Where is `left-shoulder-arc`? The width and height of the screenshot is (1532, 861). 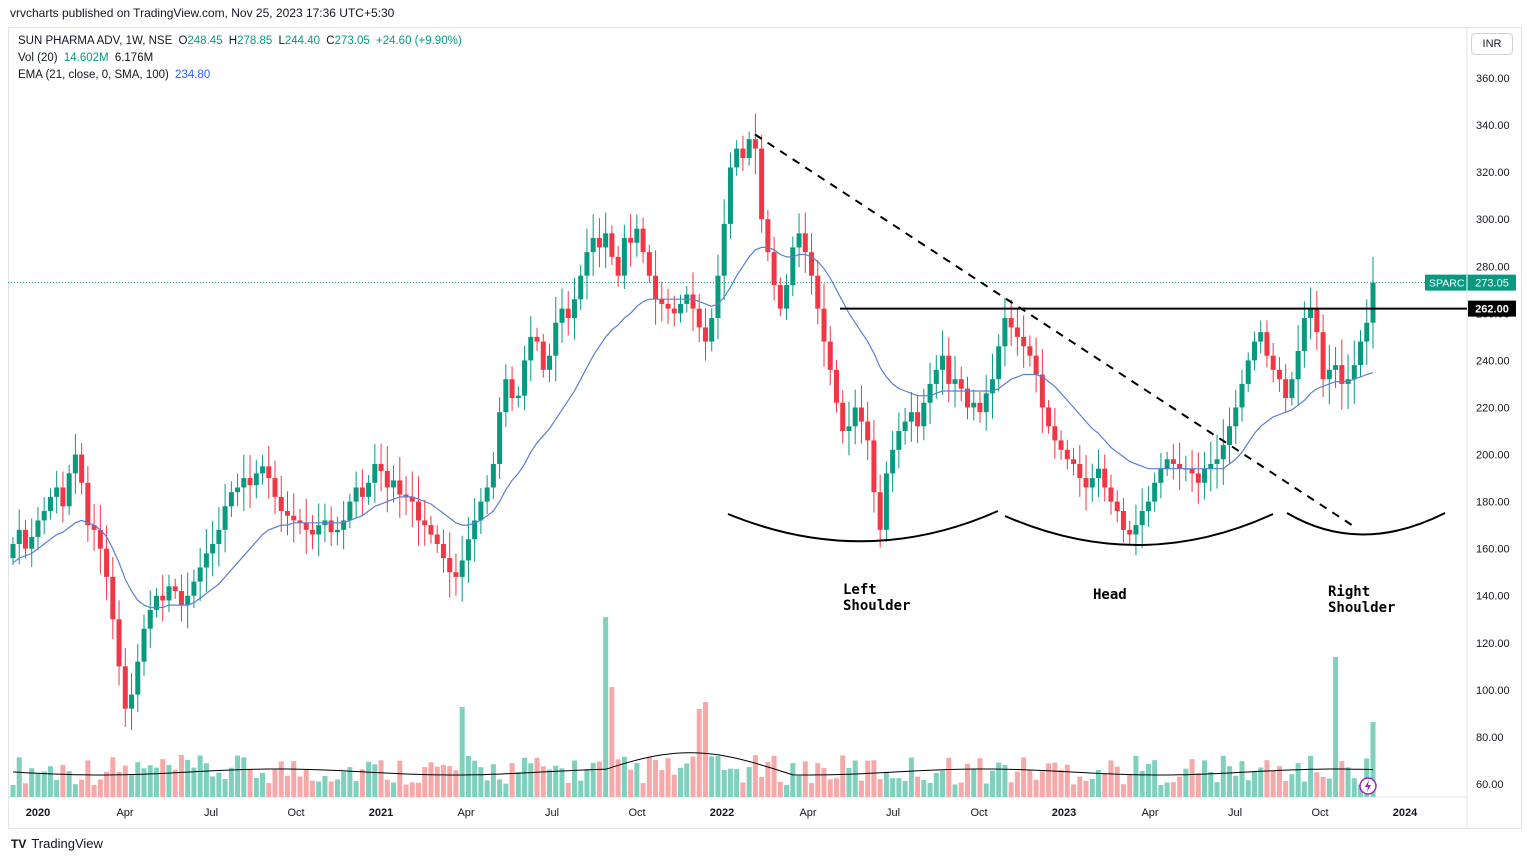
left-shoulder-arc is located at coordinates (863, 526).